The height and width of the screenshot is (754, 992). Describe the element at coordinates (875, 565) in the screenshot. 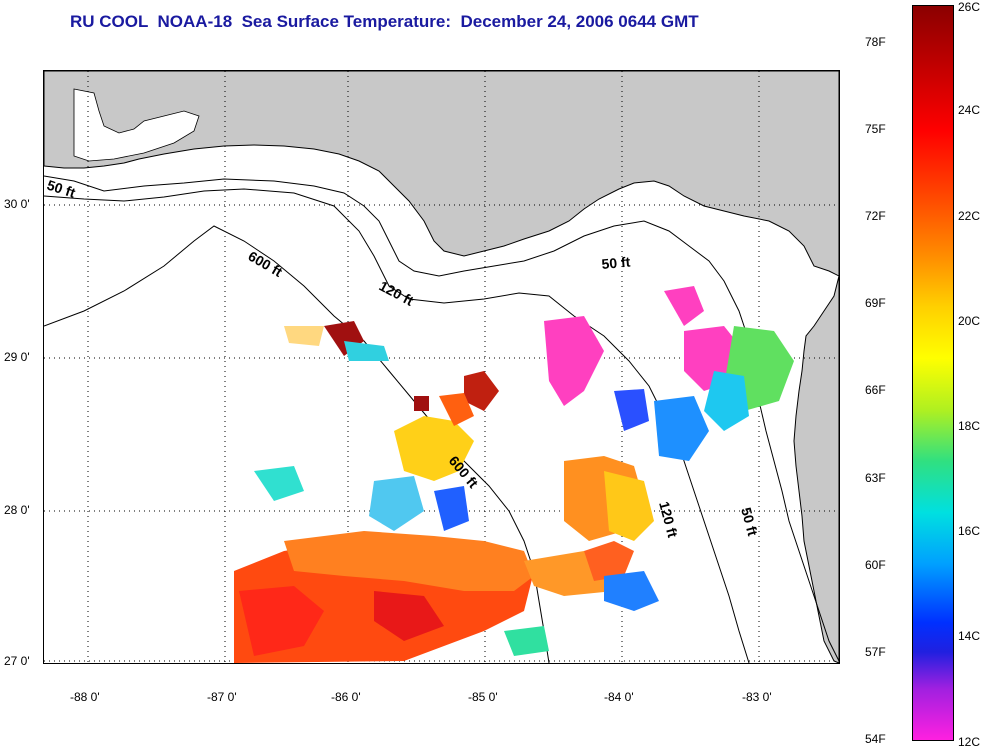

I see `colorbar-f-label: 60F` at that location.